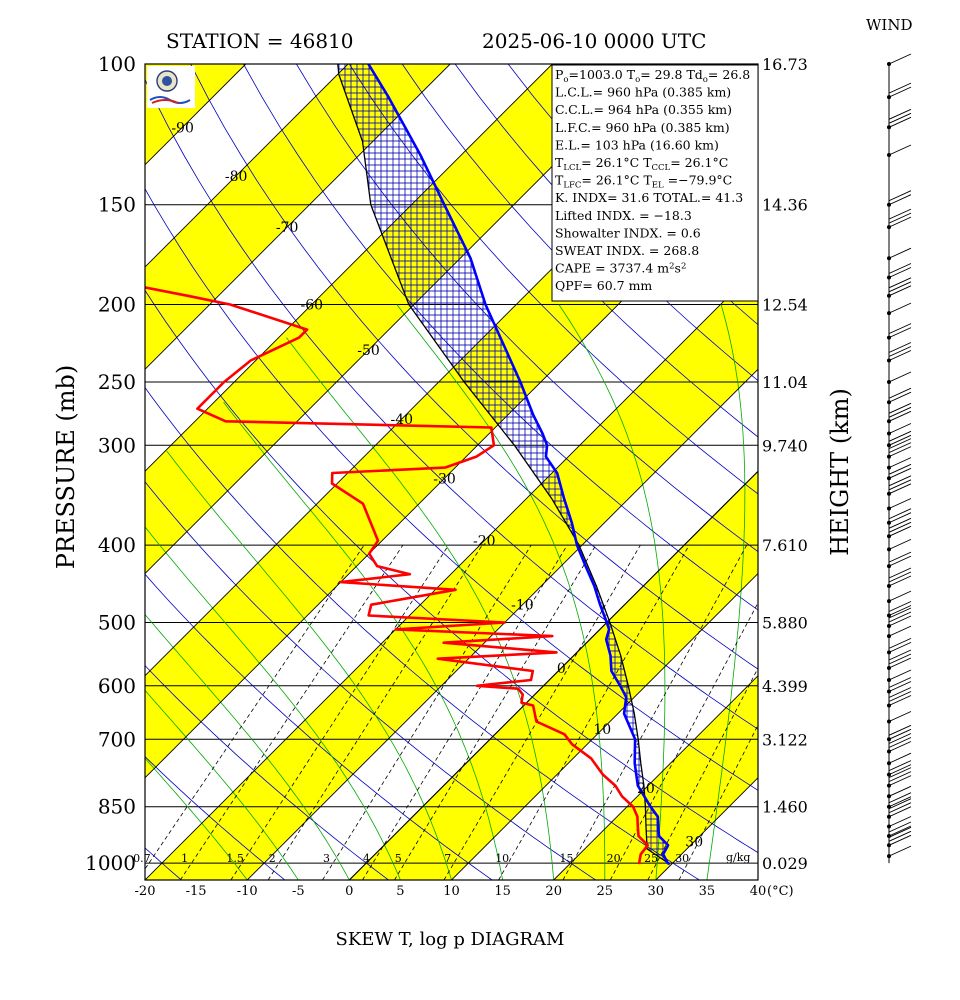 The width and height of the screenshot is (960, 1000). Describe the element at coordinates (117, 205) in the screenshot. I see `pressure-tick-label: 150` at that location.